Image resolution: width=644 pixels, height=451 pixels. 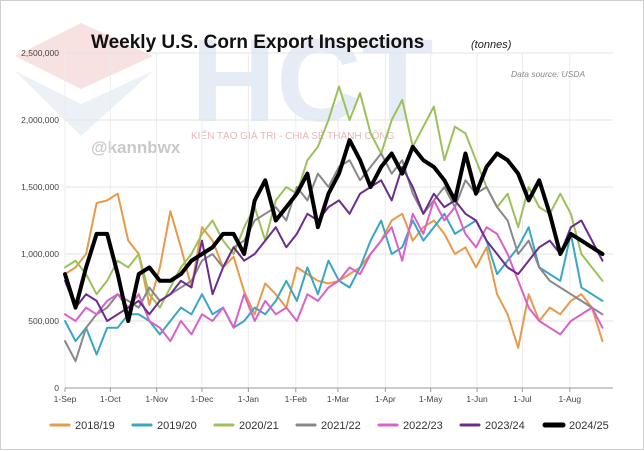 I want to click on x-tick-label: 1-May, so click(x=431, y=399).